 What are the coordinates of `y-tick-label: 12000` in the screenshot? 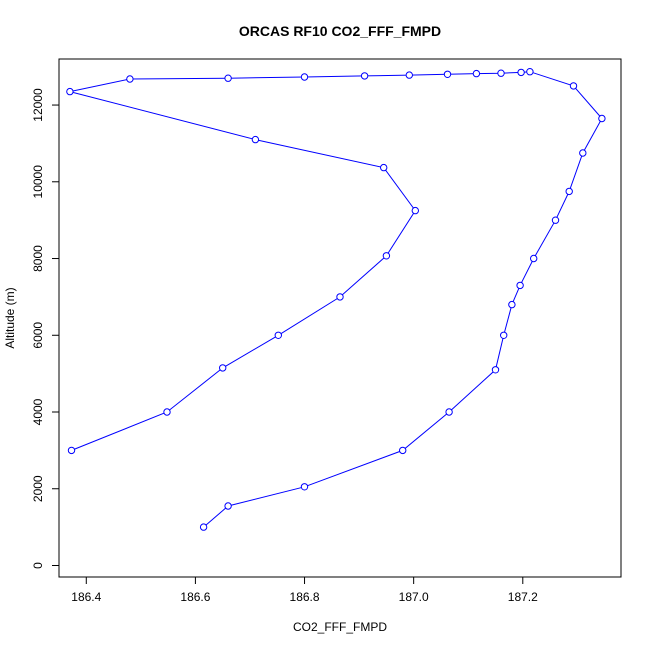 It's located at (38, 105).